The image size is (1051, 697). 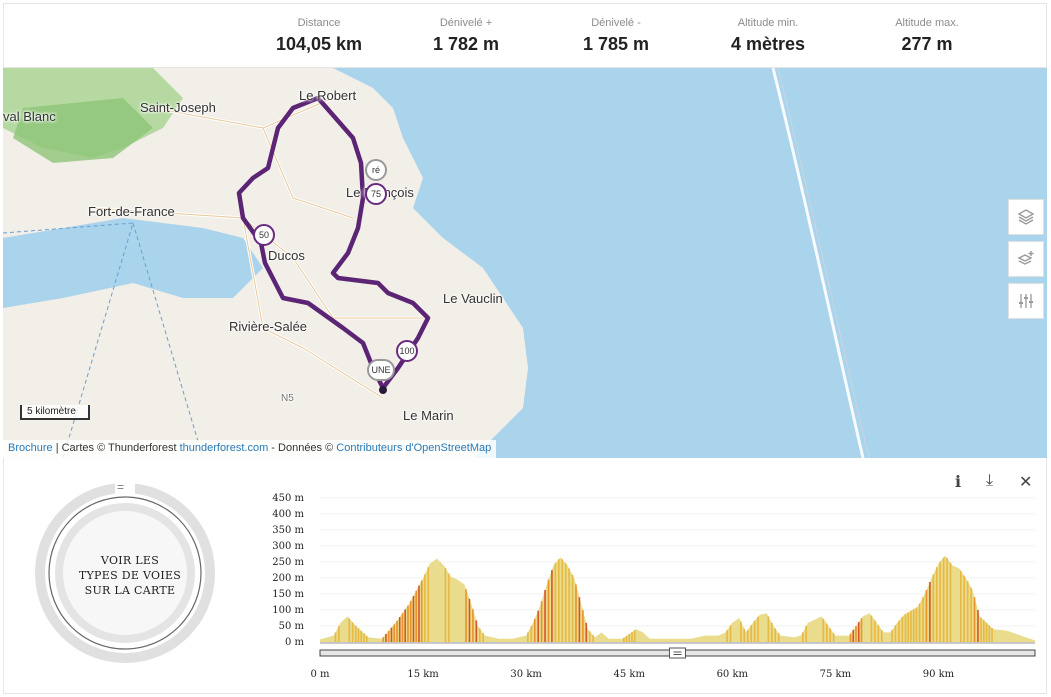 I want to click on road-types-label-line: TYPES DE VOIES, so click(x=130, y=575).